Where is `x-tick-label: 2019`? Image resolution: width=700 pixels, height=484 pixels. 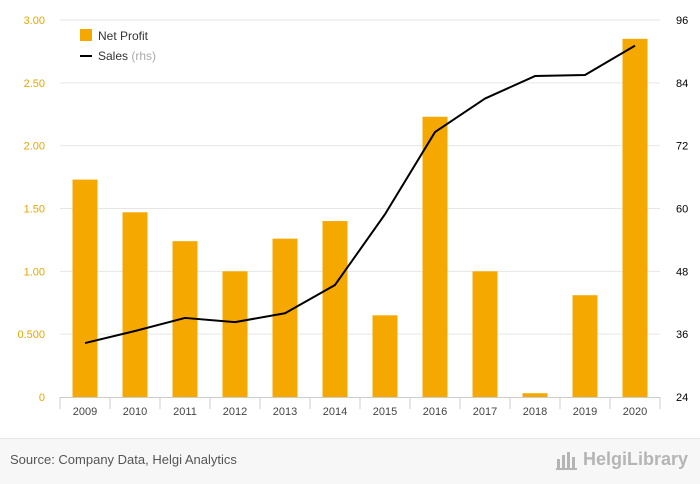 x-tick-label: 2019 is located at coordinates (585, 412).